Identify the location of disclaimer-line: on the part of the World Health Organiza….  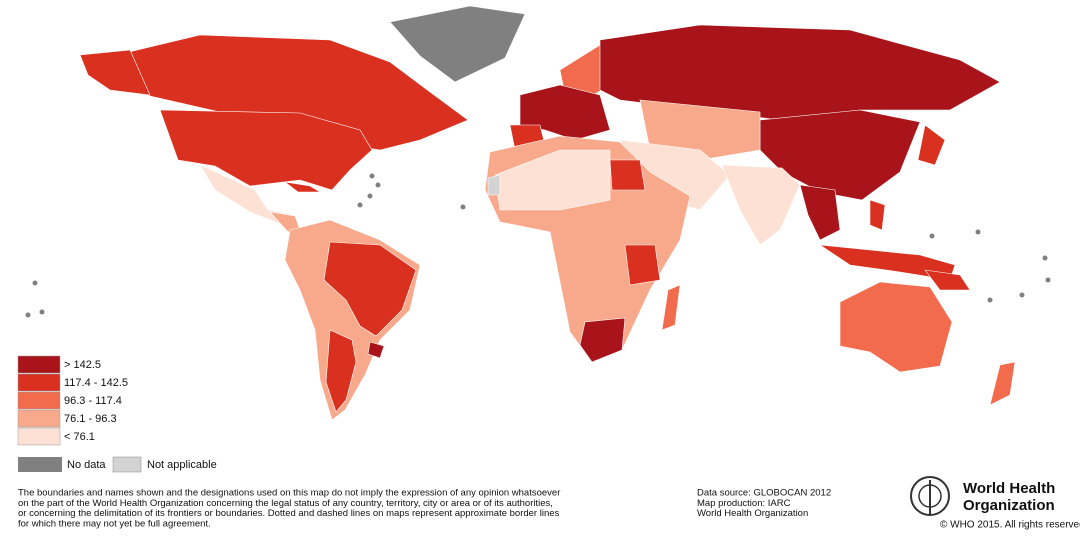
(285, 503).